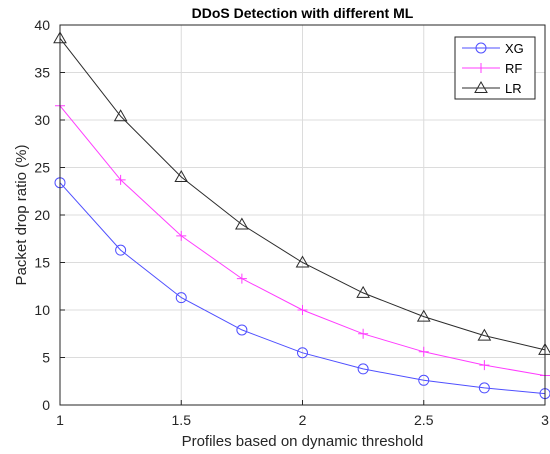 The height and width of the screenshot is (454, 550). What do you see at coordinates (42, 73) in the screenshot?
I see `y-tick-label: 35` at bounding box center [42, 73].